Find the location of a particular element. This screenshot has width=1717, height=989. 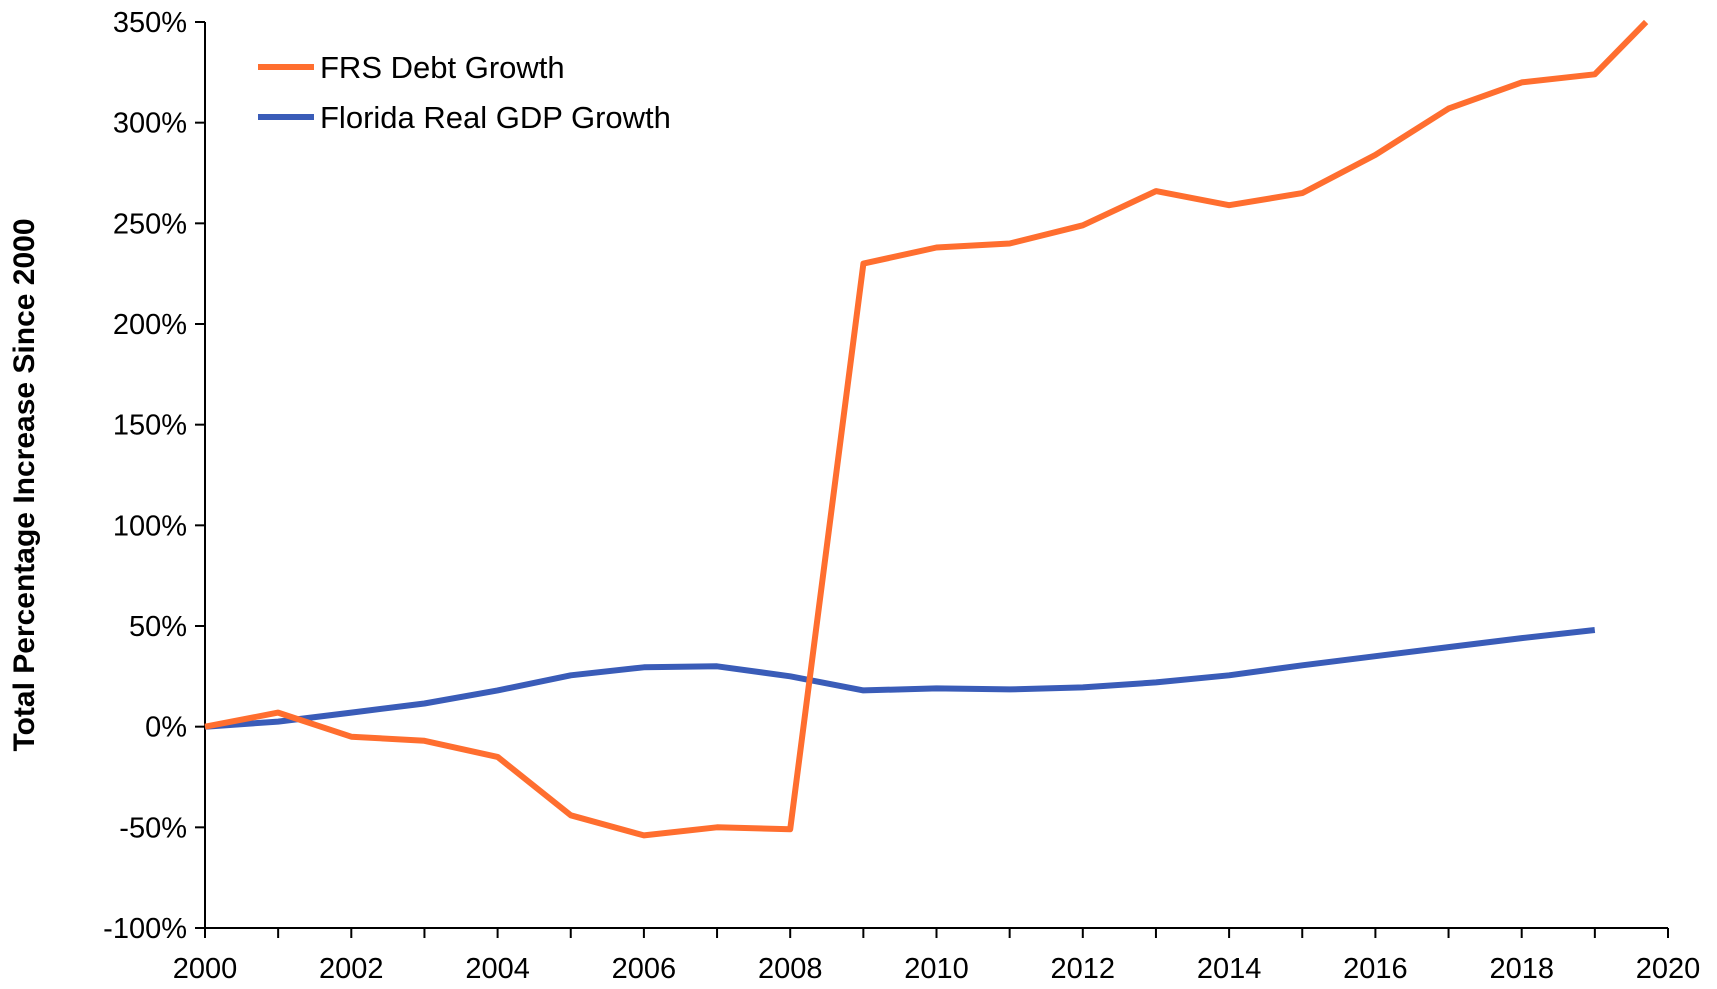

x-tick-label: 2002 is located at coordinates (351, 969).